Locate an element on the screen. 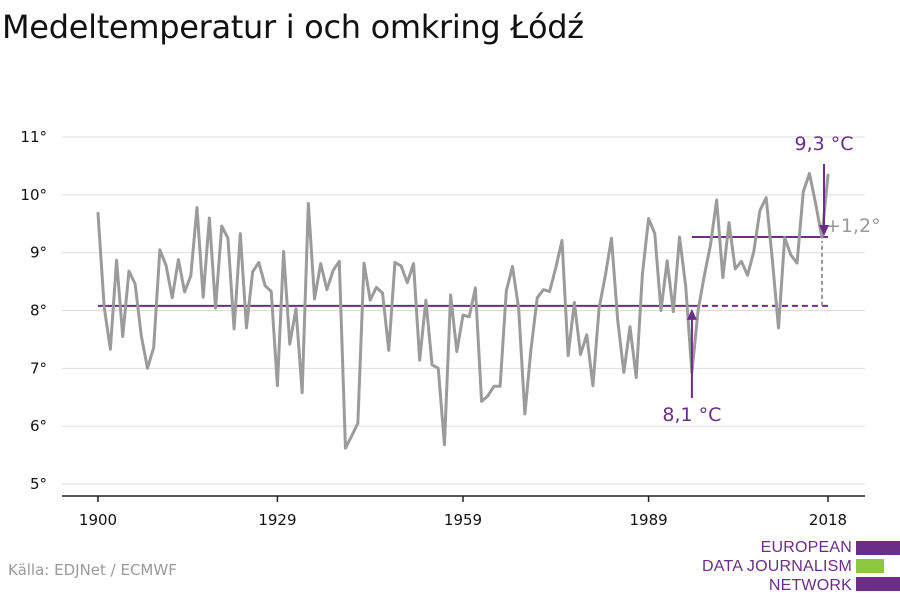  y-tick-label: 8° is located at coordinates (38, 311).